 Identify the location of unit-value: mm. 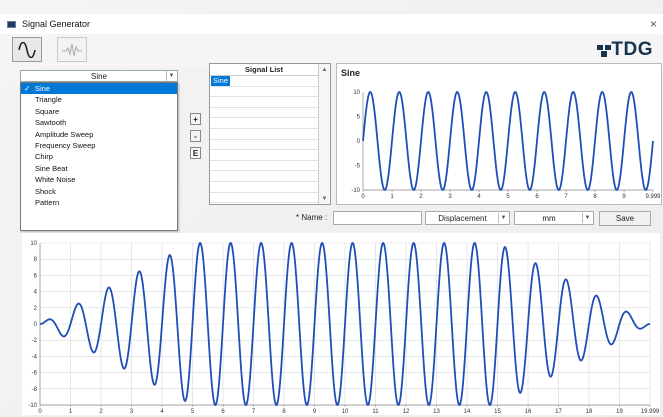
(549, 218).